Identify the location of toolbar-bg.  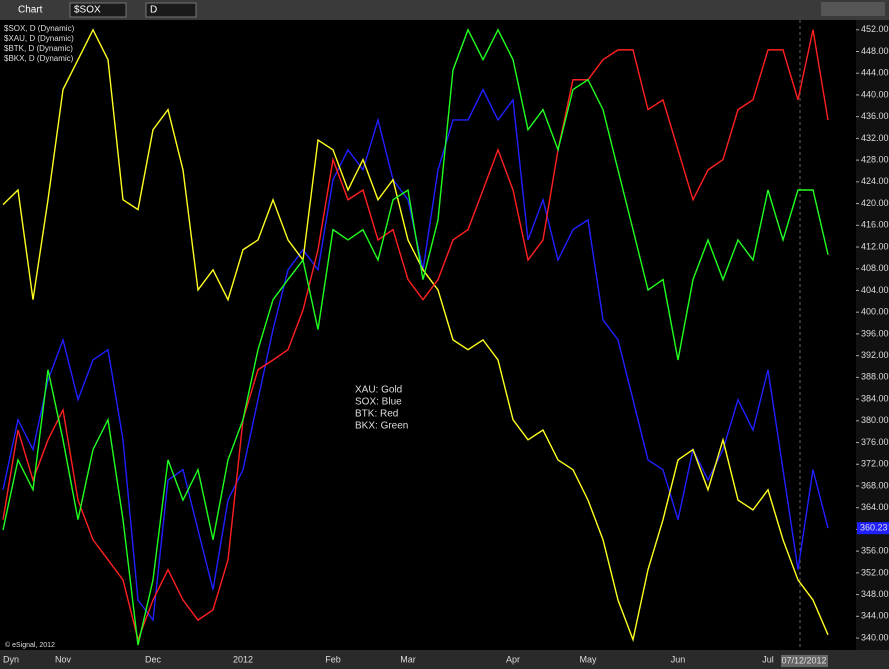
(444, 10).